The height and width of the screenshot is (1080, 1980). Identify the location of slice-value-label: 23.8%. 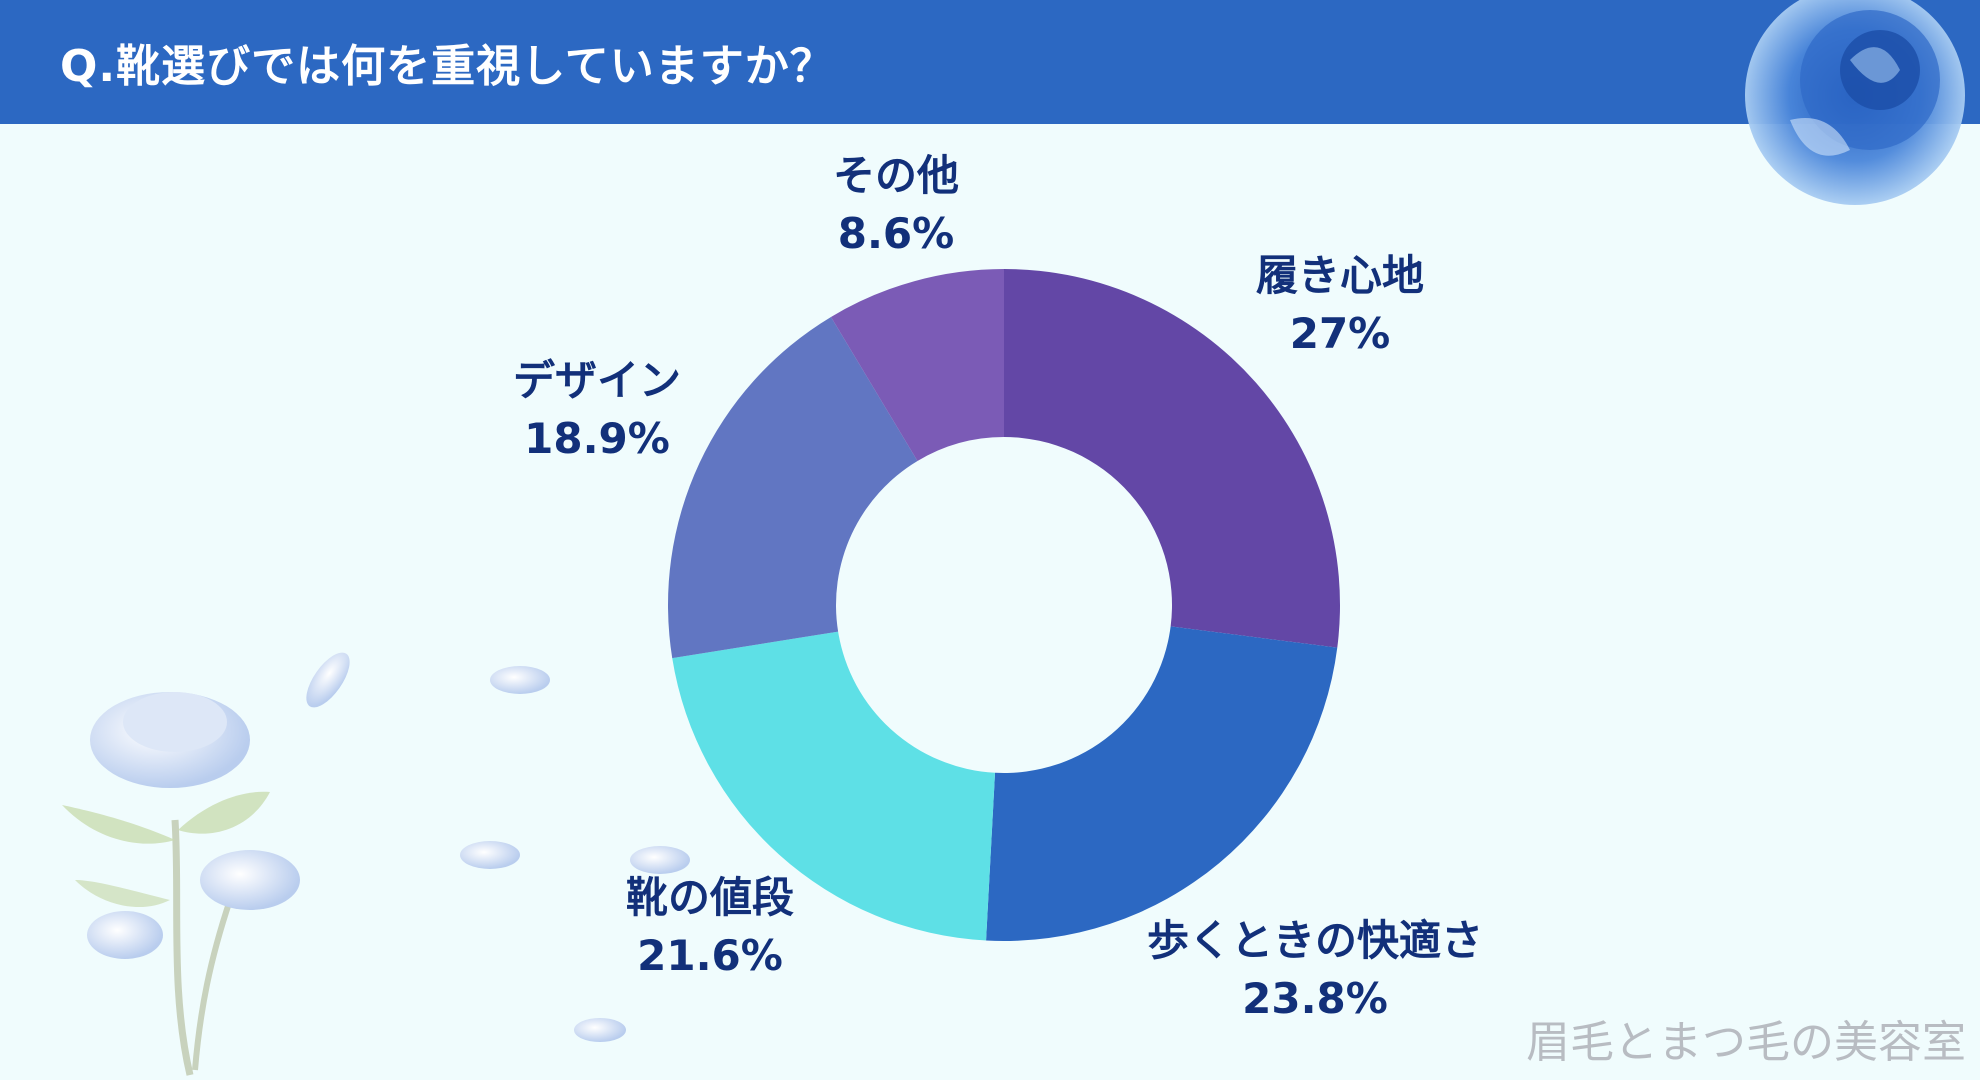
(1315, 998).